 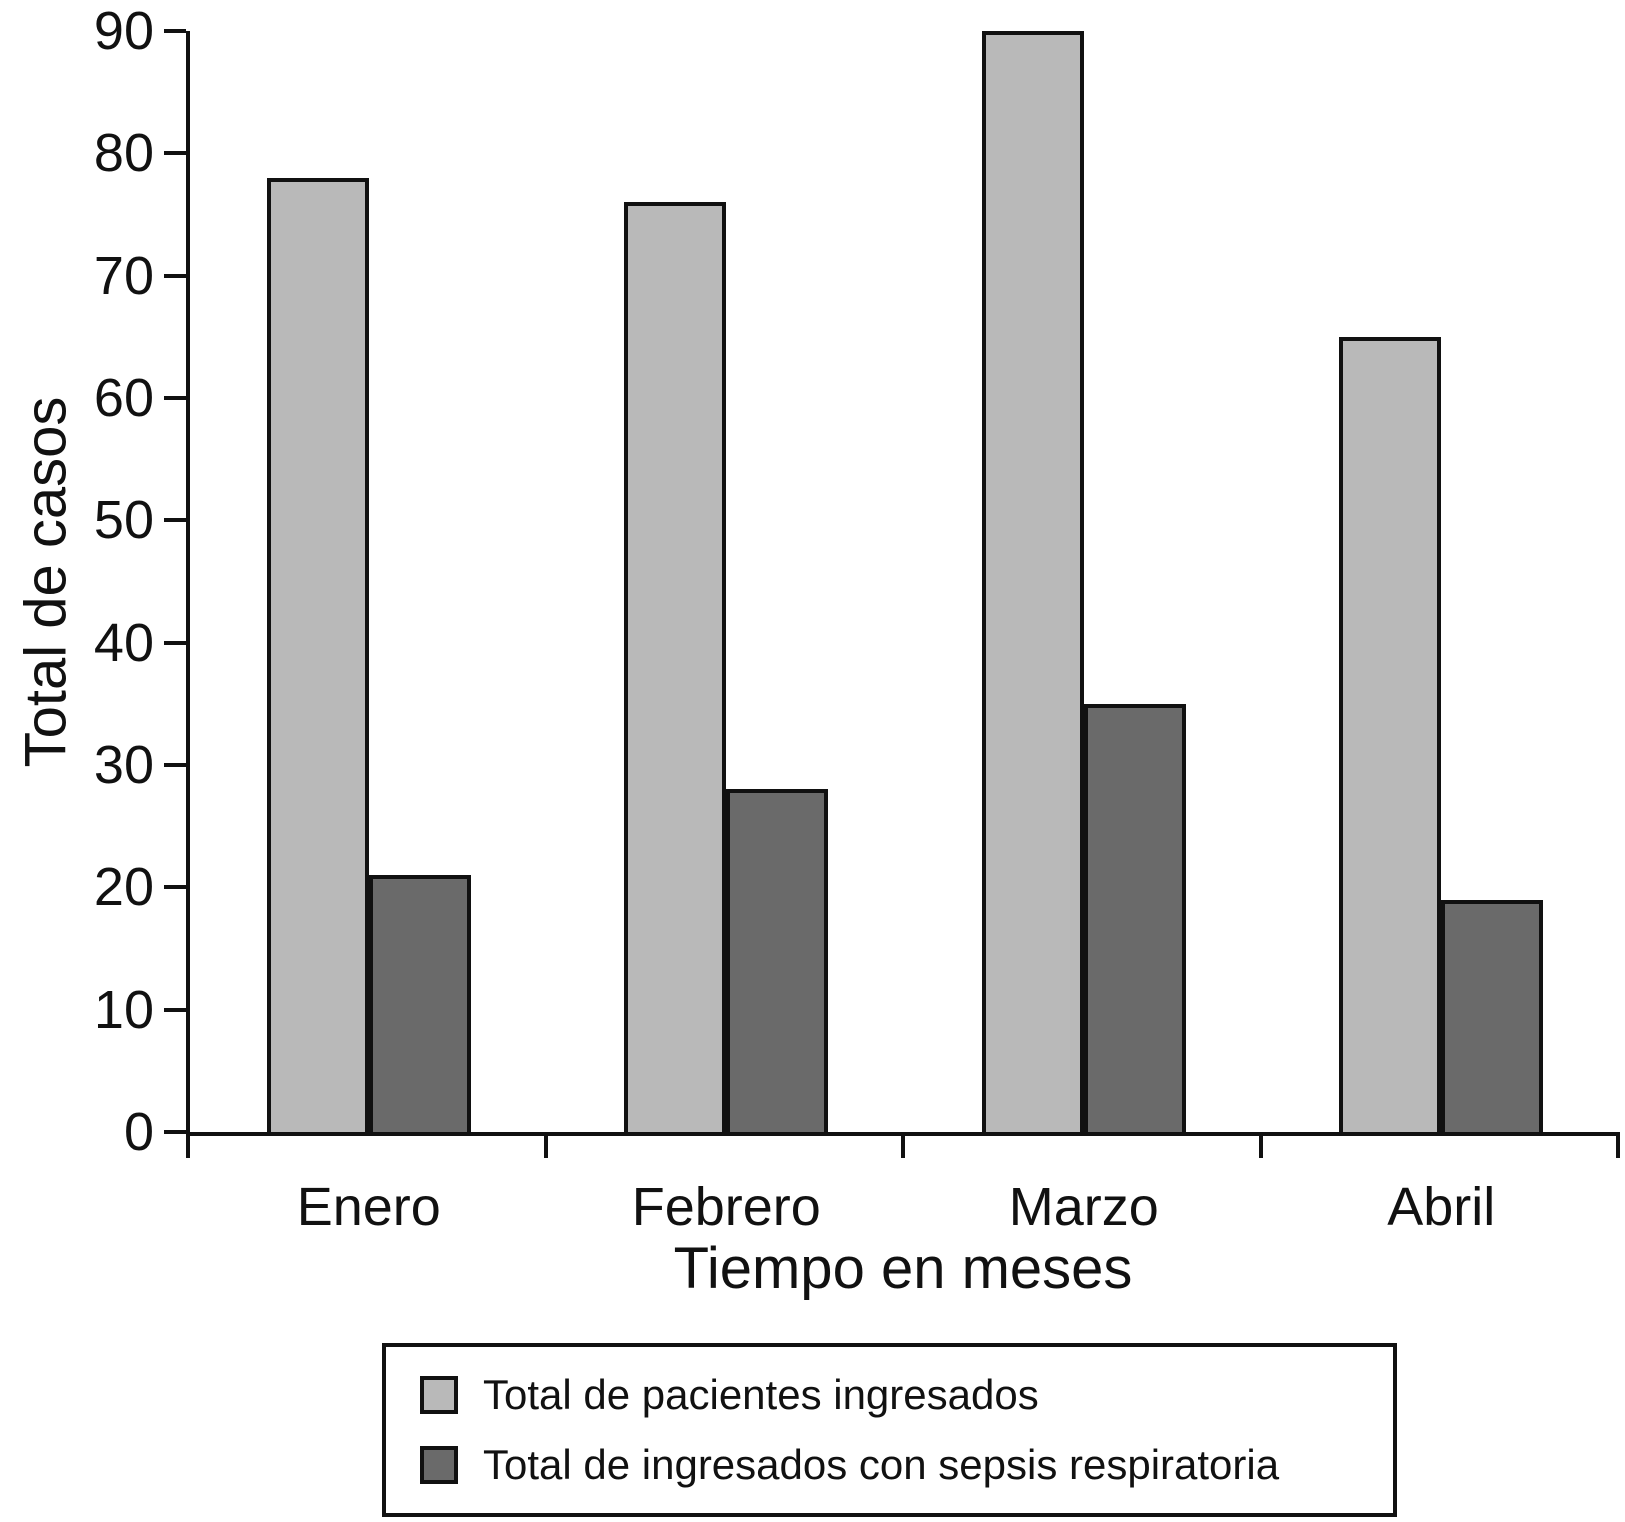 I want to click on bar-total-de-ingresados-con-sepsis-respiratoria-abril, so click(x=1492, y=1015).